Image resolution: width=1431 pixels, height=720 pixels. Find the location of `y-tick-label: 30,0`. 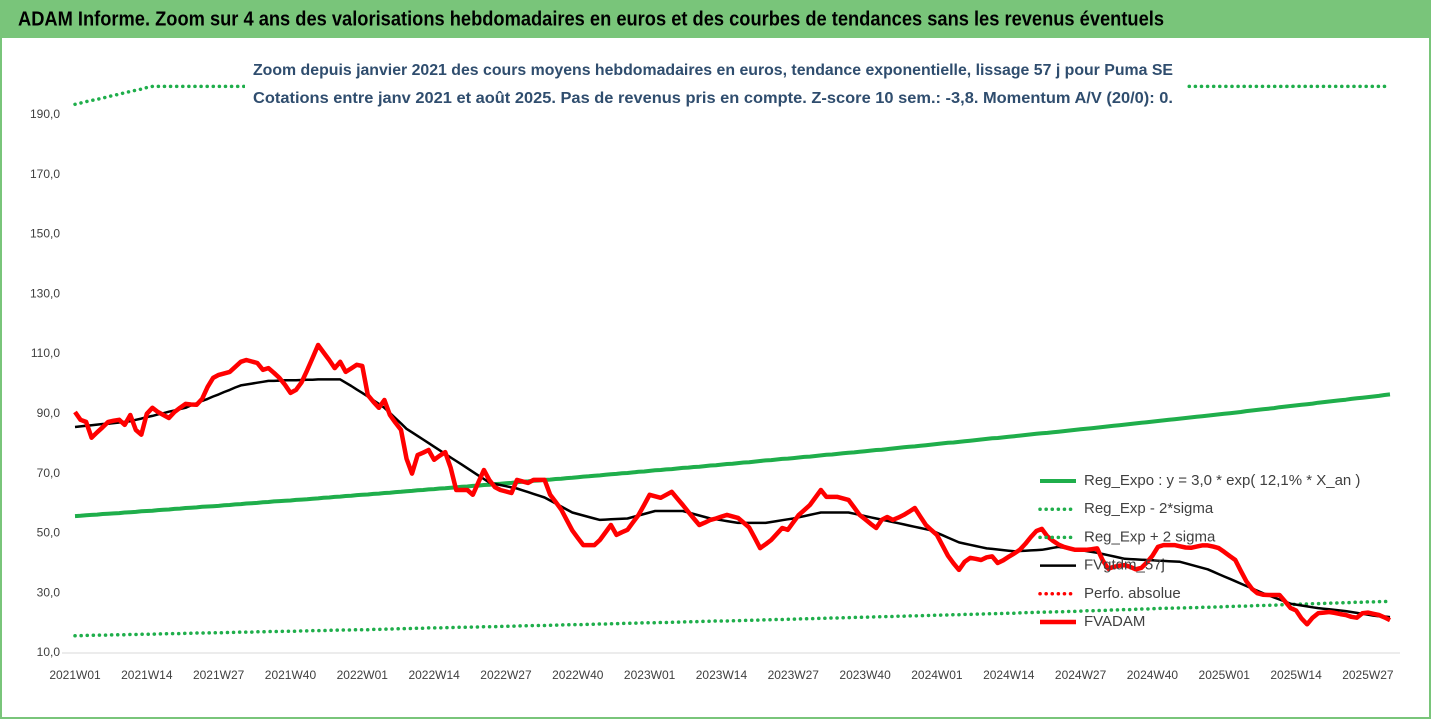

y-tick-label: 30,0 is located at coordinates (49, 592).